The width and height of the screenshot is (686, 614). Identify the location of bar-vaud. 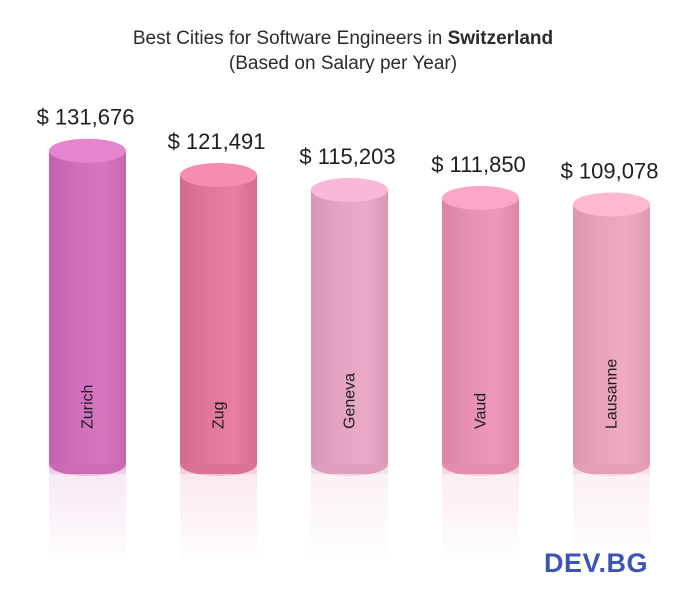
(480, 330).